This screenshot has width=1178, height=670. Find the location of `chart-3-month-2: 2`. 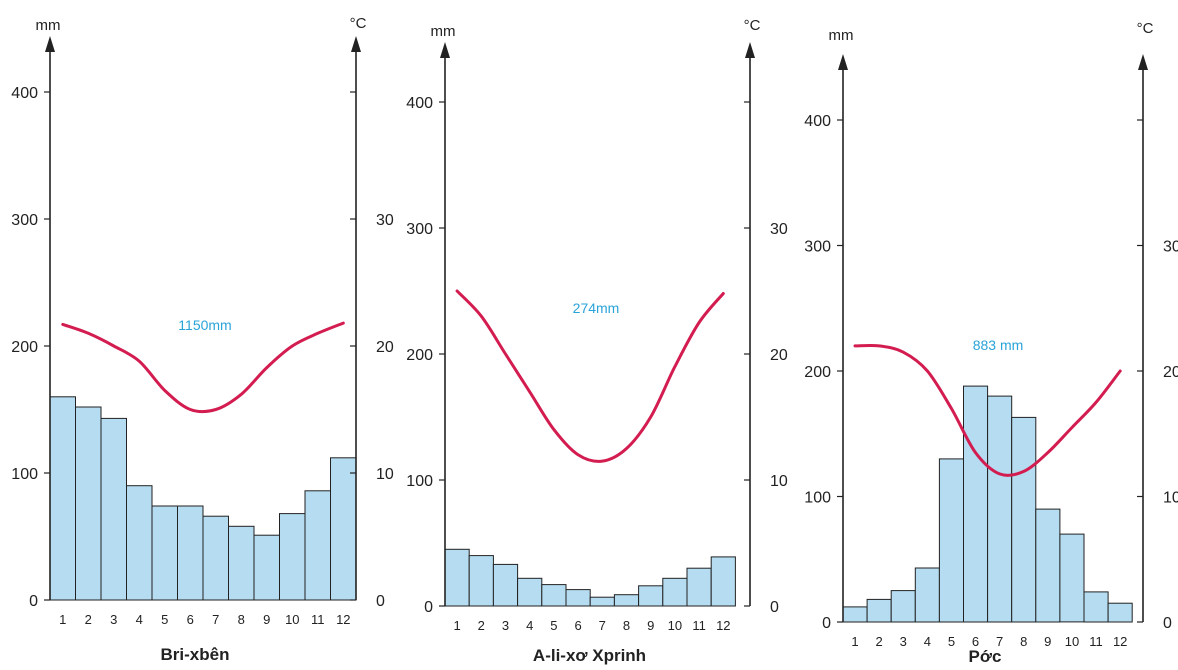

chart-3-month-2: 2 is located at coordinates (878, 641).